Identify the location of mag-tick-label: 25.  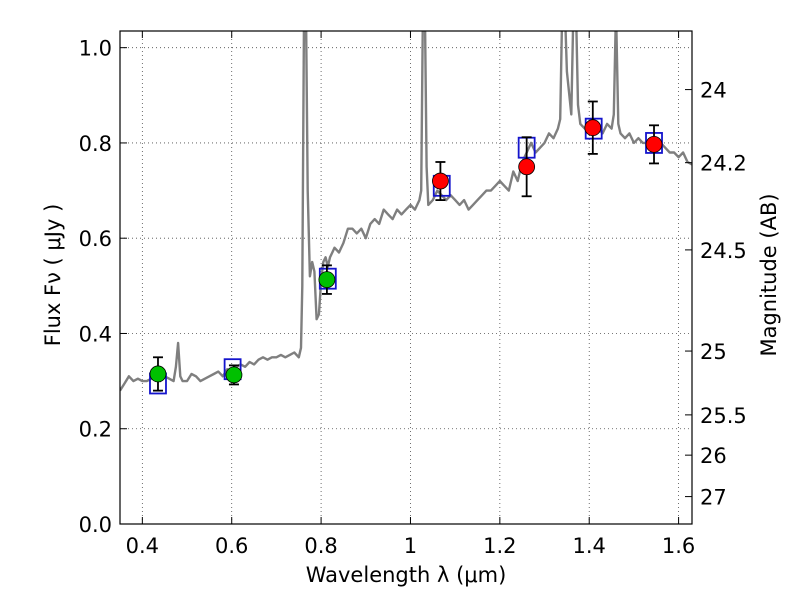
(713, 352).